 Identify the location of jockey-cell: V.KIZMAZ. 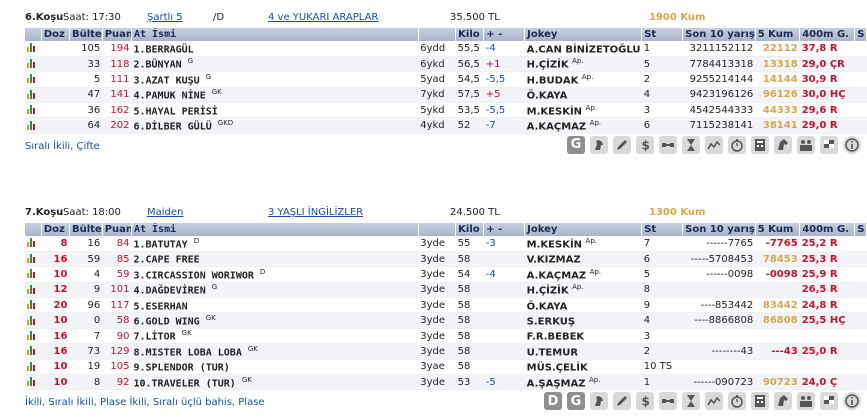
(583, 259).